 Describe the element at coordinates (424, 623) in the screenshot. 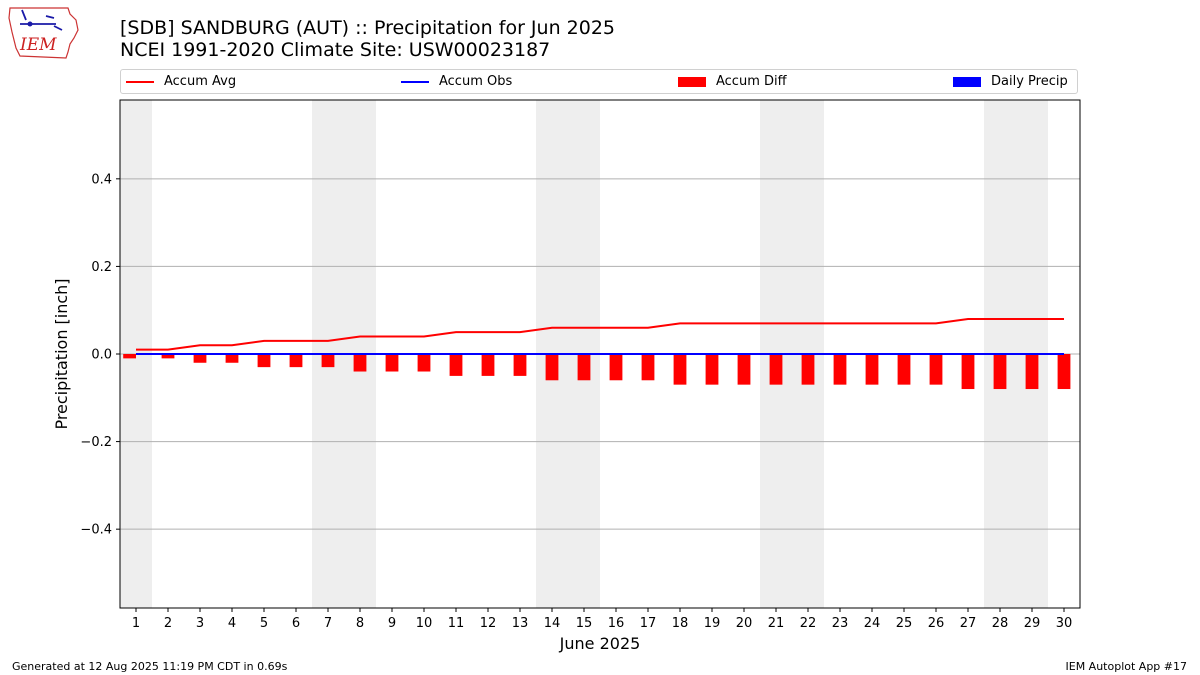

I see `x-tick-label: 10` at that location.